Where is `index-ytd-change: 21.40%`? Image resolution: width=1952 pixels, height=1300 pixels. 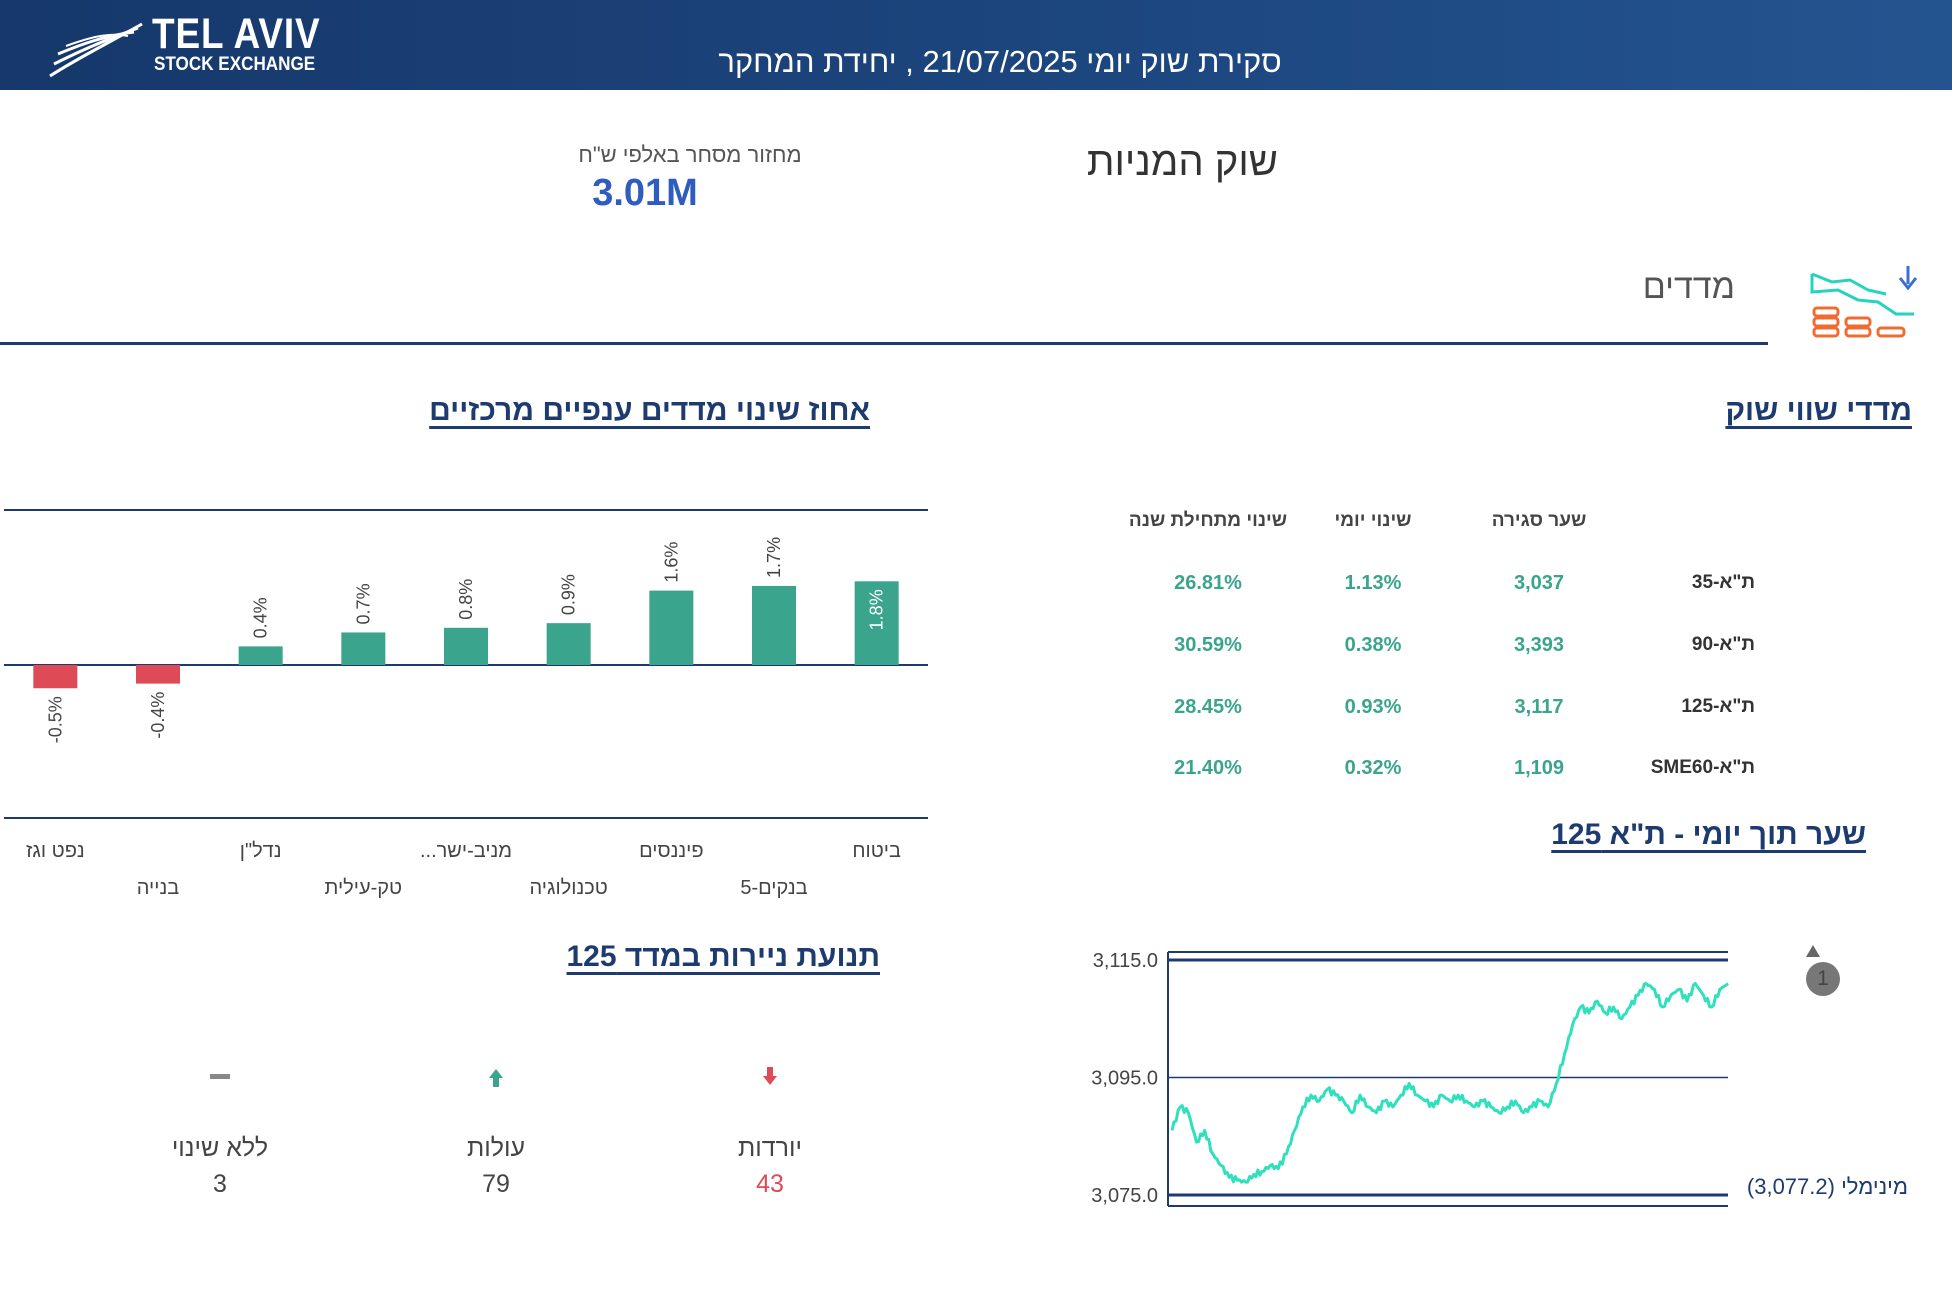 index-ytd-change: 21.40% is located at coordinates (1208, 768).